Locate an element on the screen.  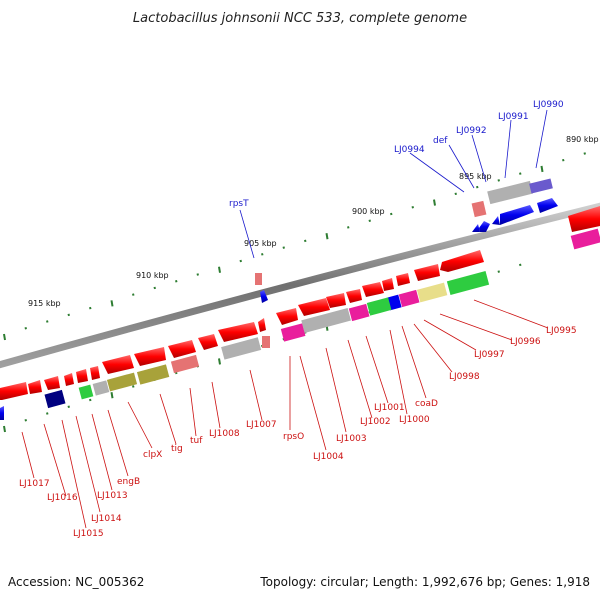
tick-label-905: 905 kbp is located at coordinates (260, 243).